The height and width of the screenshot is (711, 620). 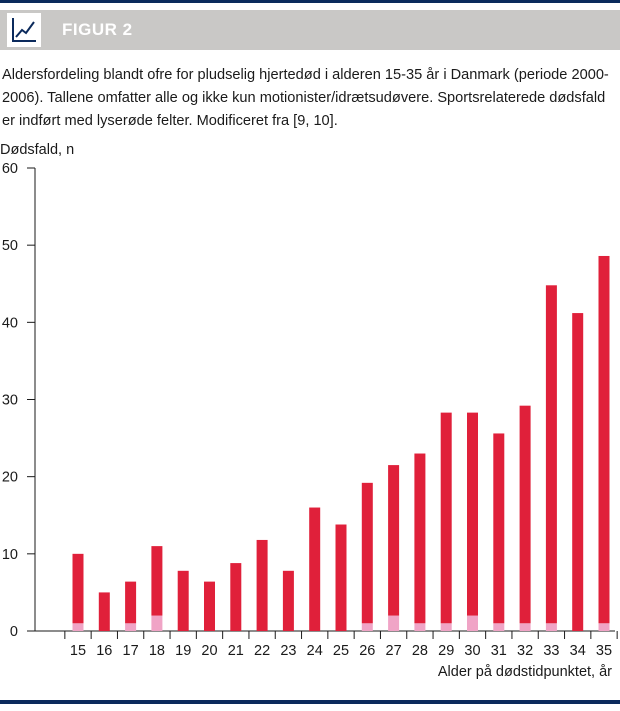 I want to click on x-tick-label: 18, so click(x=157, y=651).